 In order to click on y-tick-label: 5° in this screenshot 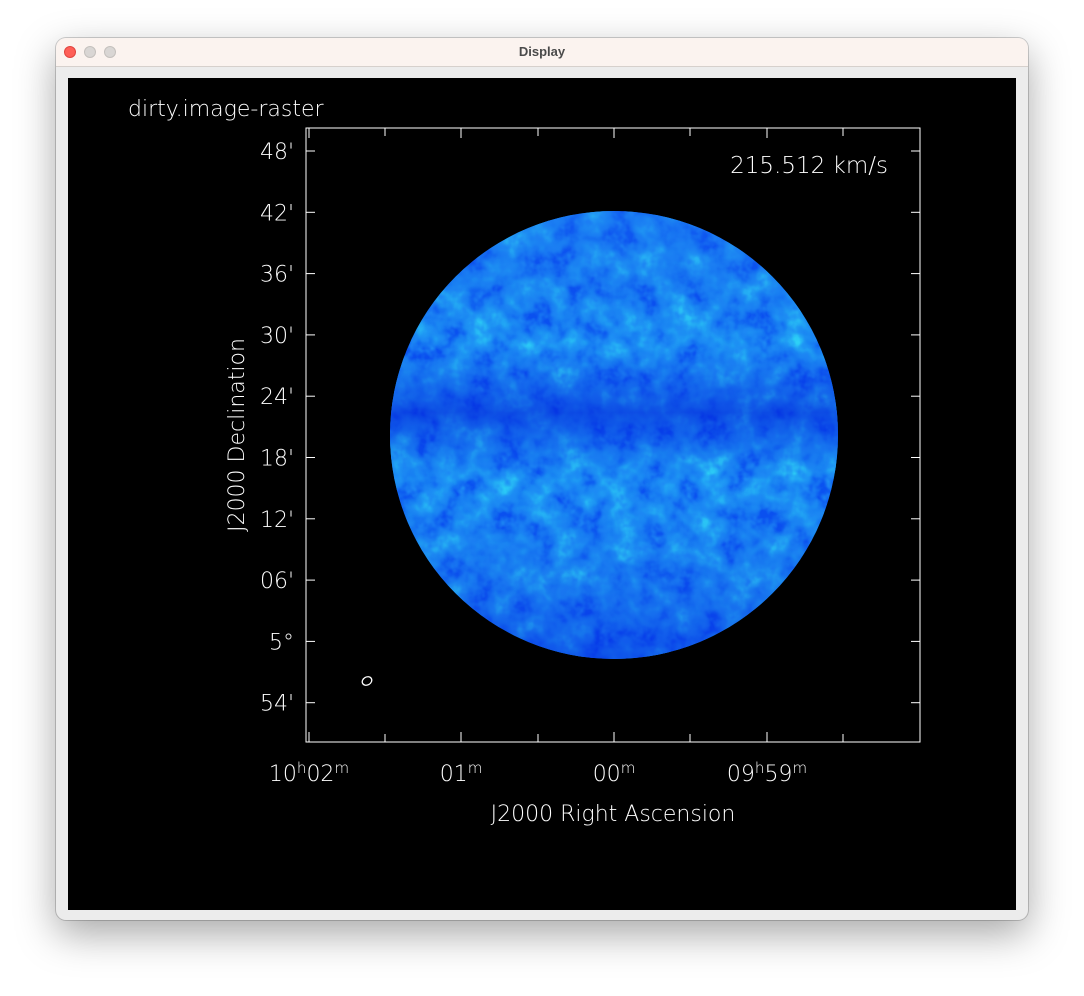, I will do `click(281, 642)`.